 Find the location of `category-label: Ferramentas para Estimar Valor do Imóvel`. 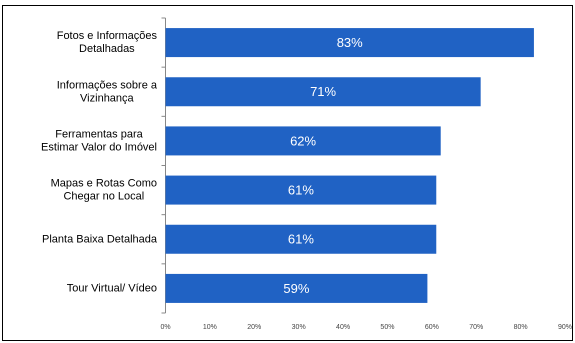

category-label: Ferramentas para Estimar Valor do Imóvel is located at coordinates (99, 140).